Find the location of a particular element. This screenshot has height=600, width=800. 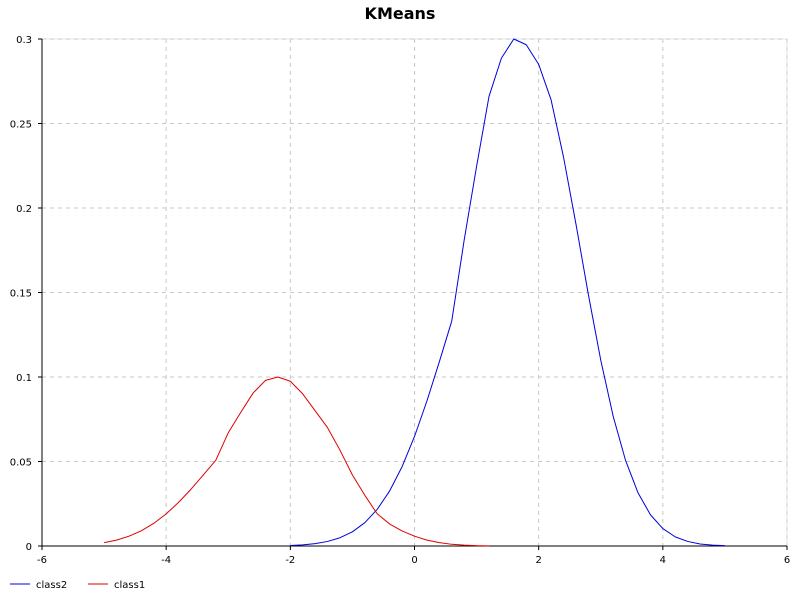

y-tick-label: 0.1 is located at coordinates (24, 378).